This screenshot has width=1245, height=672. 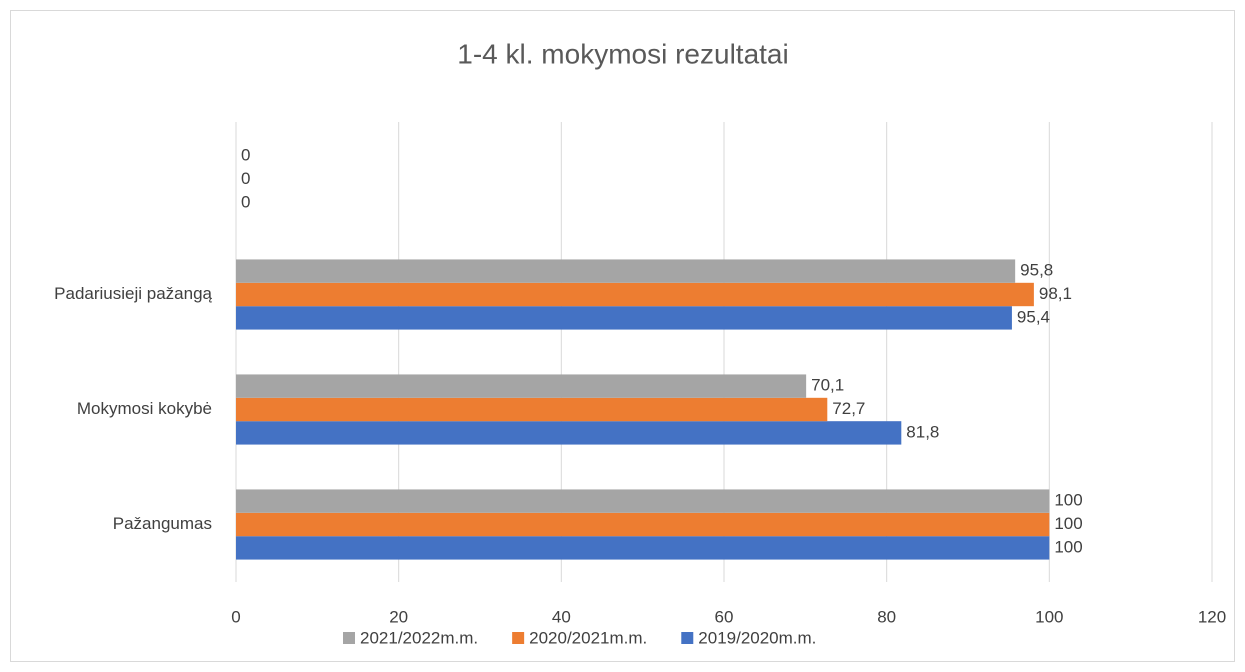 What do you see at coordinates (133, 293) in the screenshot?
I see `y-tick-label: Padariusieji pažangą` at bounding box center [133, 293].